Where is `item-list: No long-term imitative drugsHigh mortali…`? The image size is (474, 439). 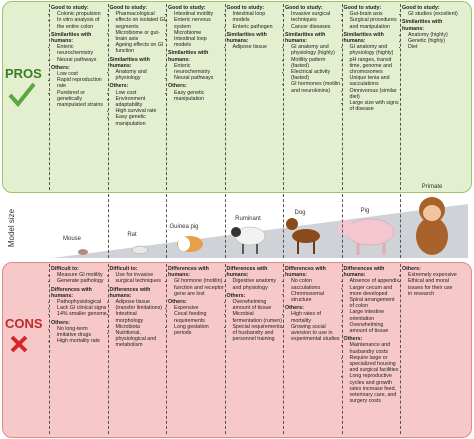
item-list: No long-term imitative drugsHigh mortali… is located at coordinates (79, 335).